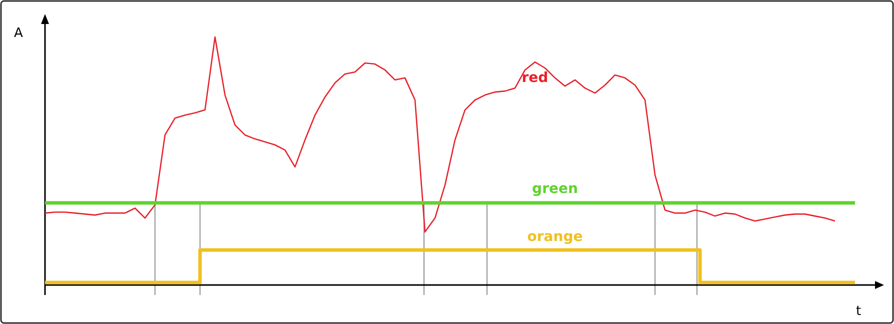  Describe the element at coordinates (555, 188) in the screenshot. I see `series-label: green` at that location.